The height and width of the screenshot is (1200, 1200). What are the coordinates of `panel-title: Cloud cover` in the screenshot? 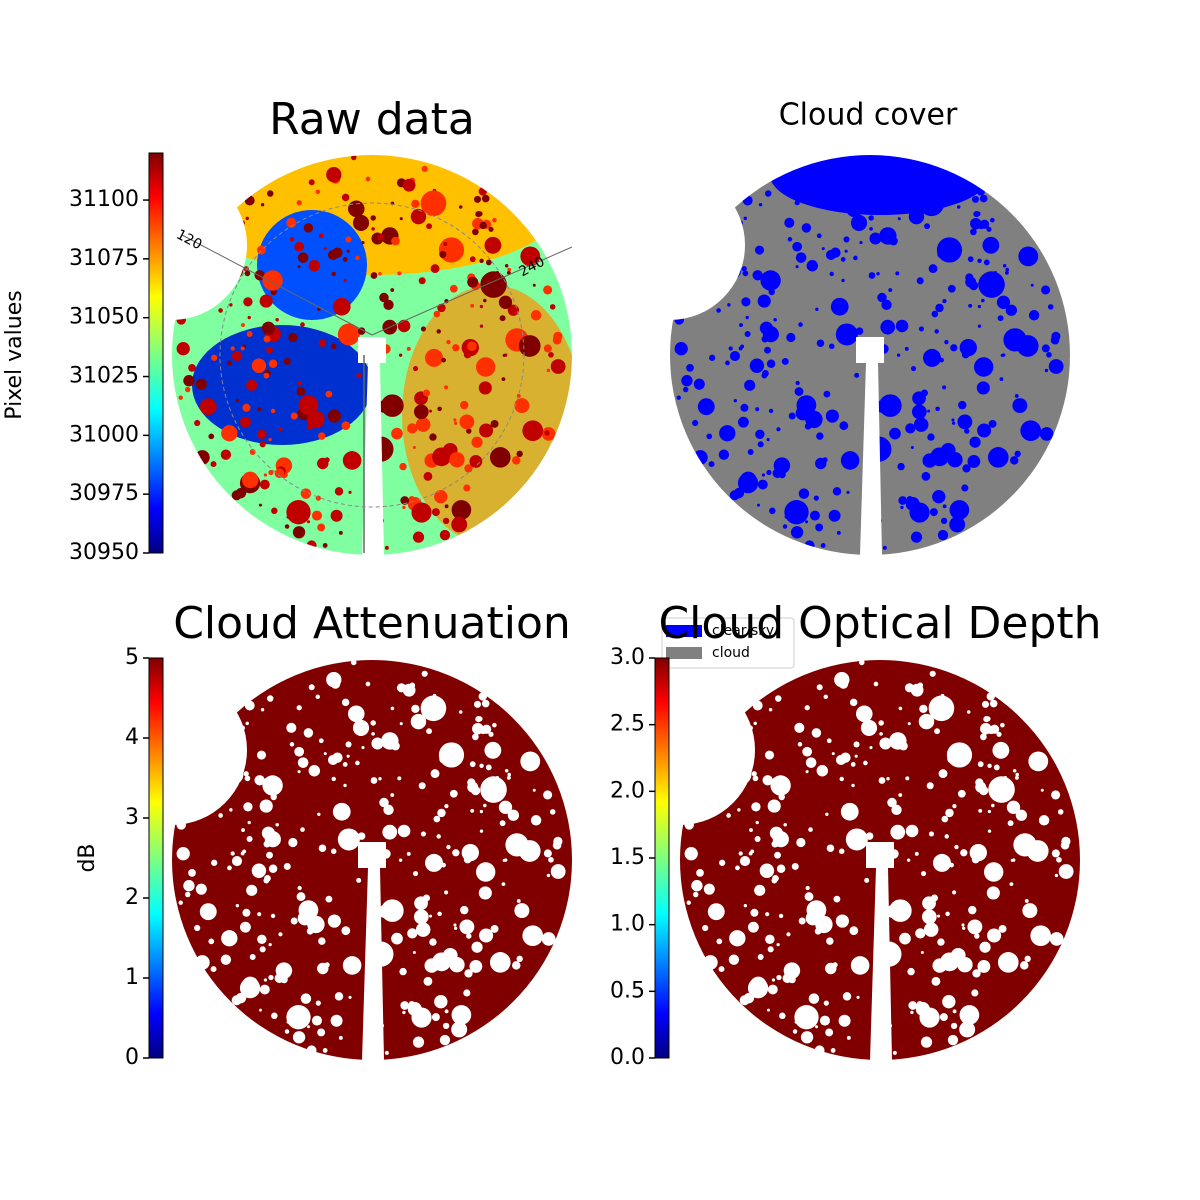 It's located at (868, 115).